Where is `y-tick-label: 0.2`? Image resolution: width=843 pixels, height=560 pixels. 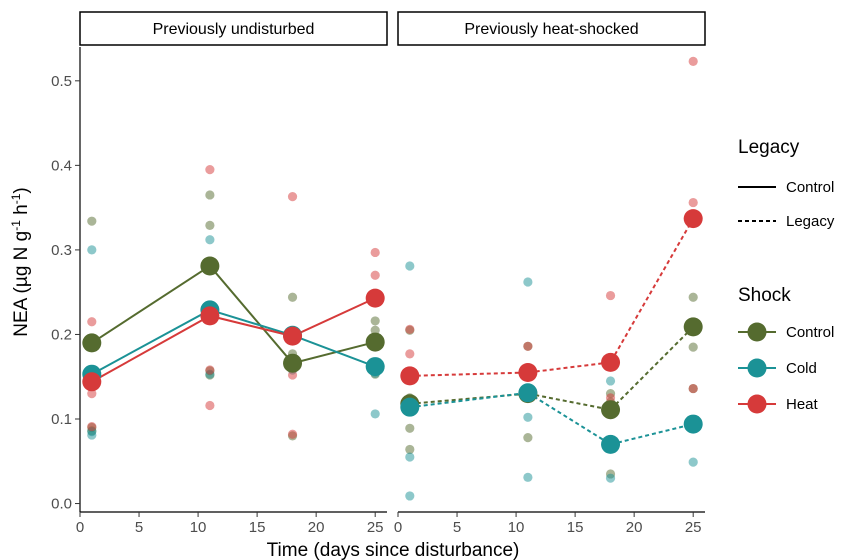 y-tick-label: 0.2 is located at coordinates (61, 334).